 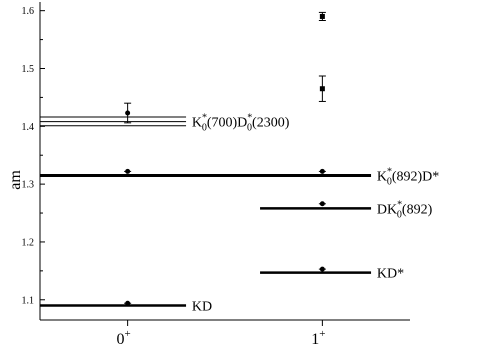 I want to click on y-tick-label: 1.5, so click(x=28, y=69).